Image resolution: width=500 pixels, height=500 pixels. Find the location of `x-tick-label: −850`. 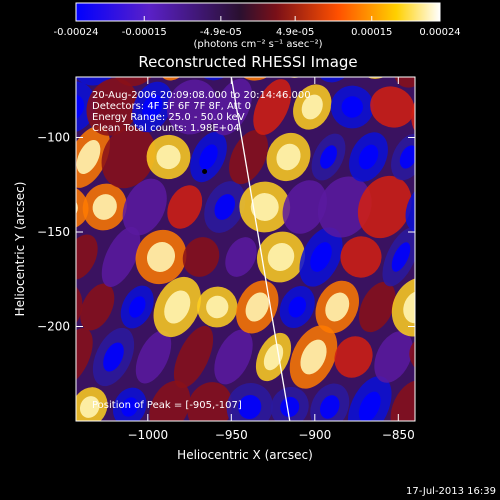

x-tick-label: −850 is located at coordinates (398, 435).